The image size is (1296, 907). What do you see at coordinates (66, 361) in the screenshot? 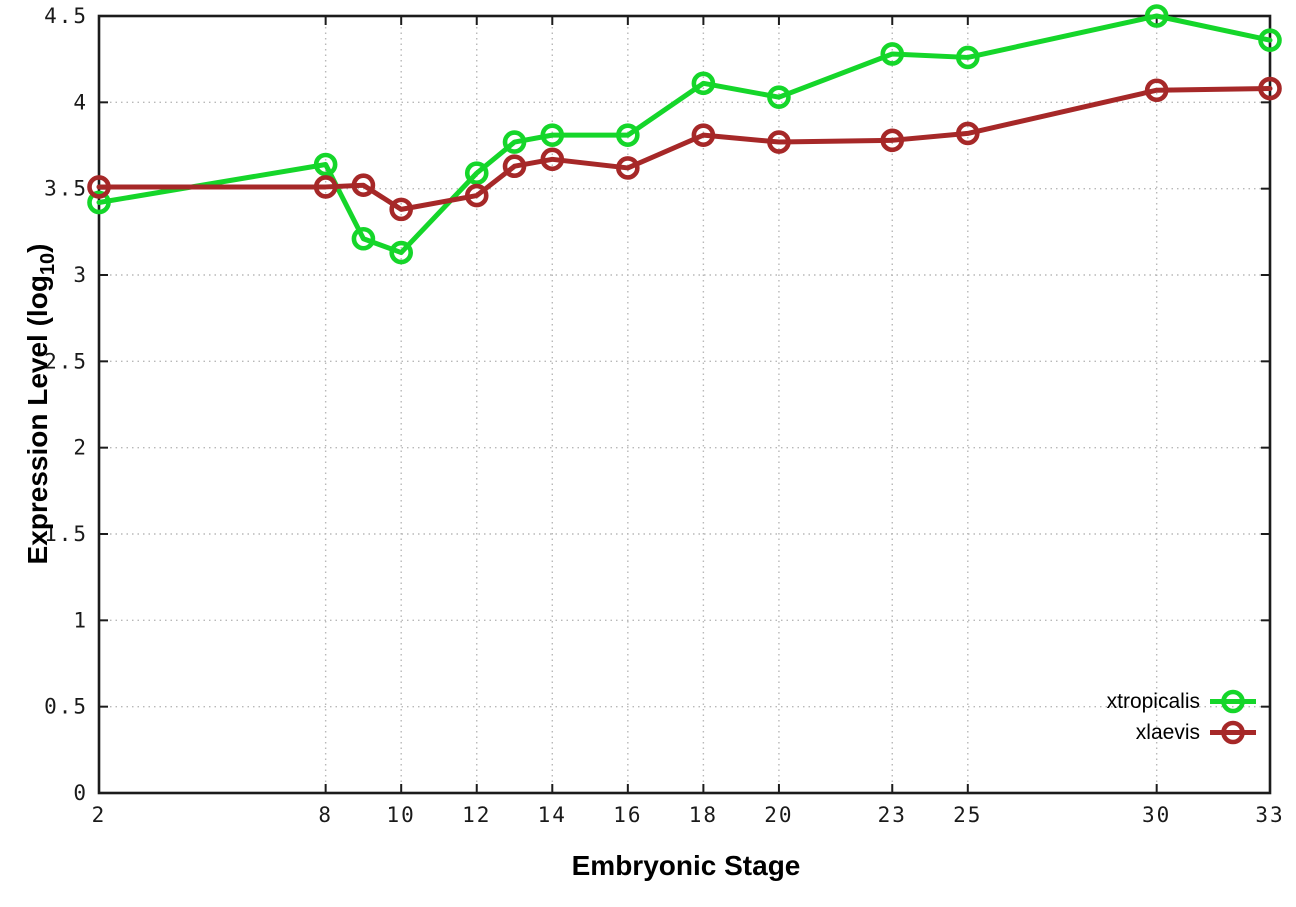
I see `y-tick-label: 2.5` at bounding box center [66, 361].